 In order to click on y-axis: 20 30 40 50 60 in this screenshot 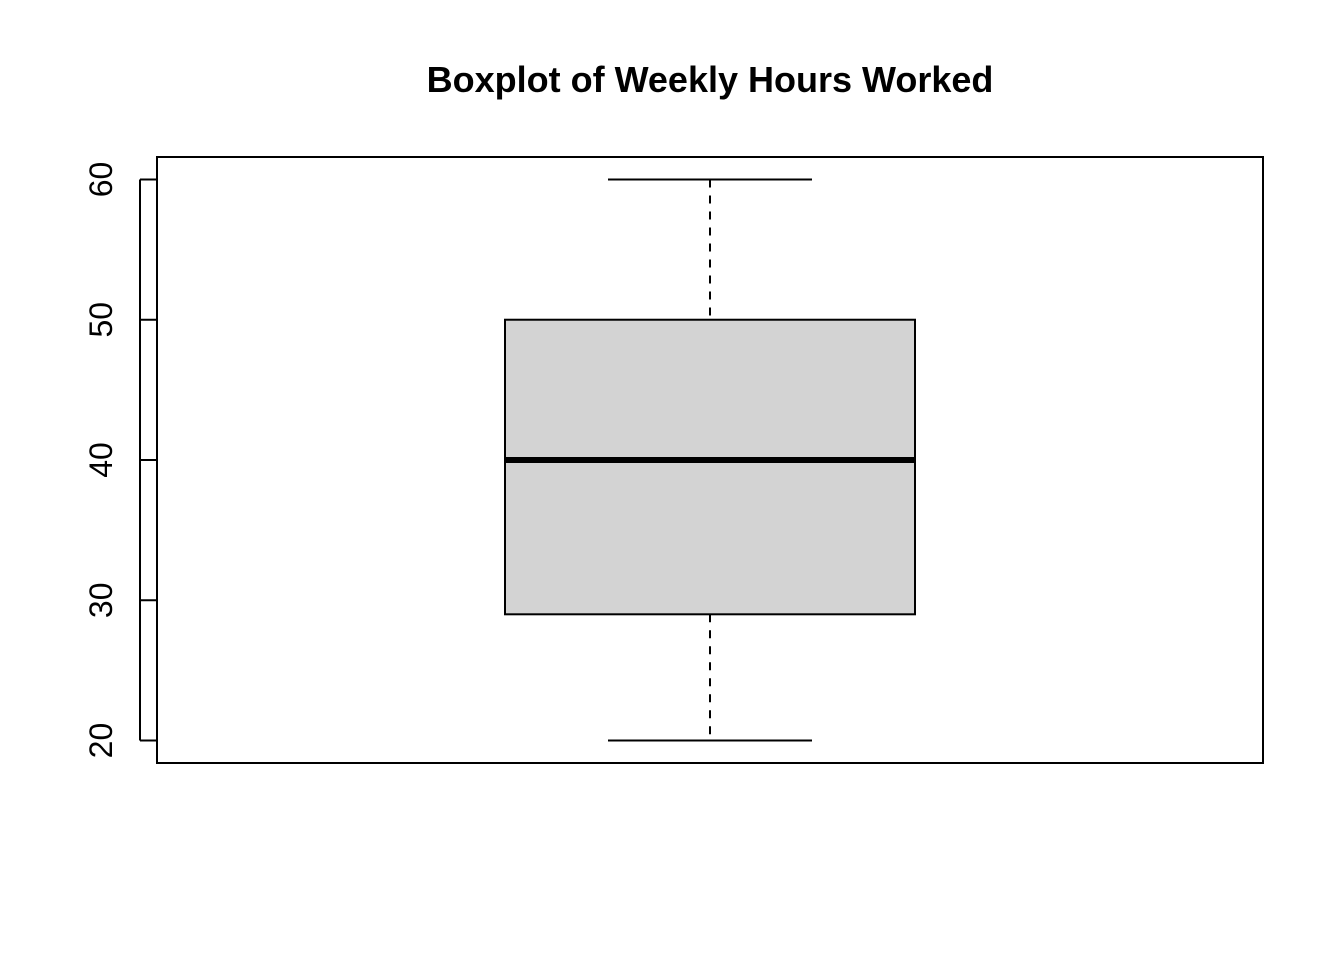, I will do `click(120, 460)`.